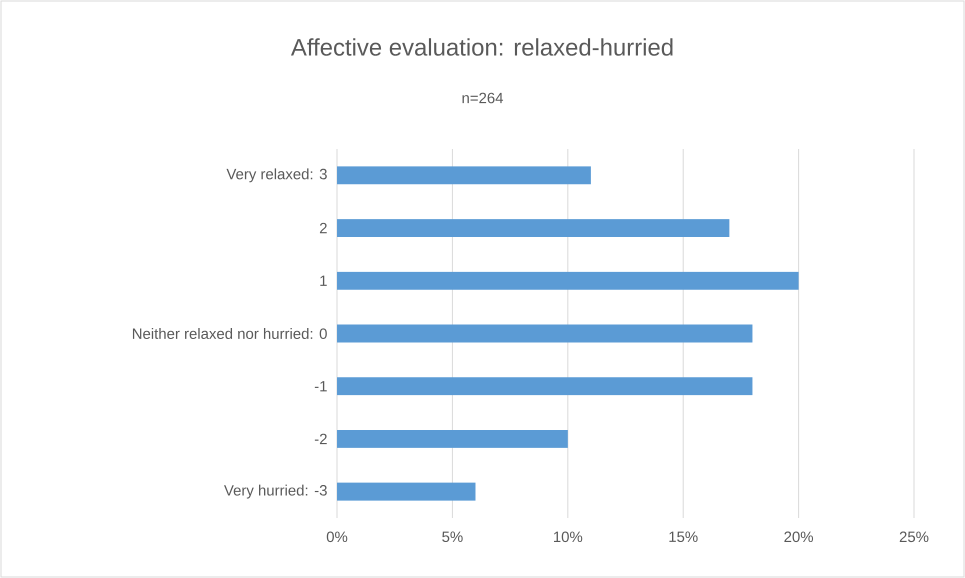 This screenshot has height=578, width=965. Describe the element at coordinates (452, 537) in the screenshot. I see `x-tick-label: 5%` at that location.